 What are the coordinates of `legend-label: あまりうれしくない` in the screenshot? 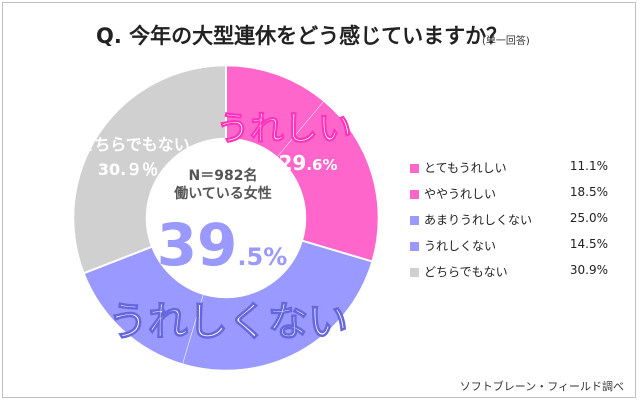 It's located at (478, 220).